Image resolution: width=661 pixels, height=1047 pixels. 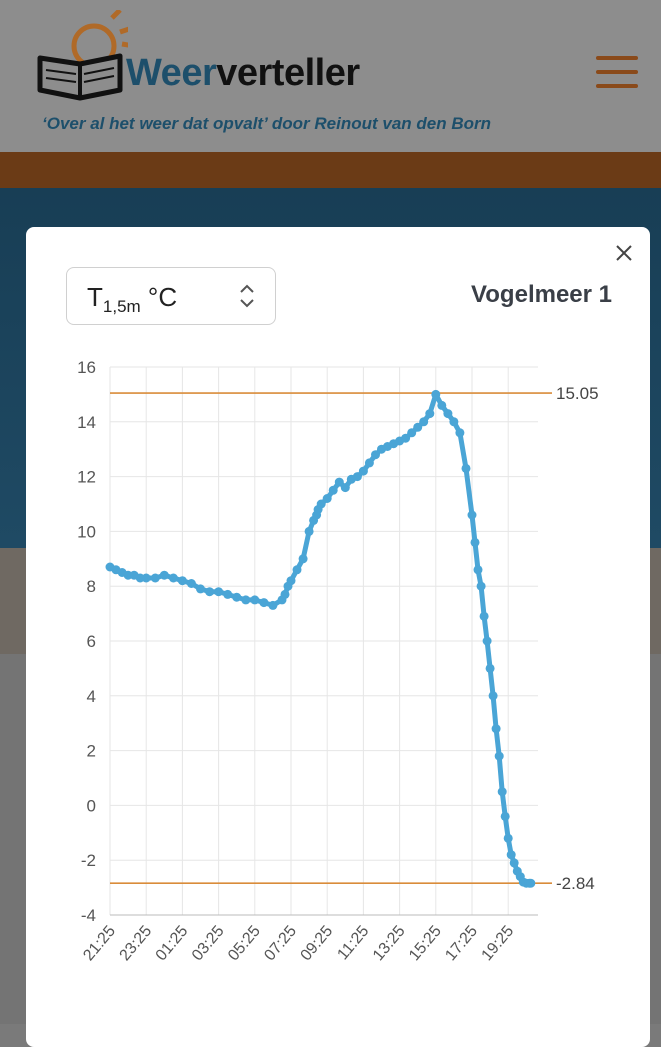 What do you see at coordinates (135, 944) in the screenshot?
I see `x-tick-label: 23:25` at bounding box center [135, 944].